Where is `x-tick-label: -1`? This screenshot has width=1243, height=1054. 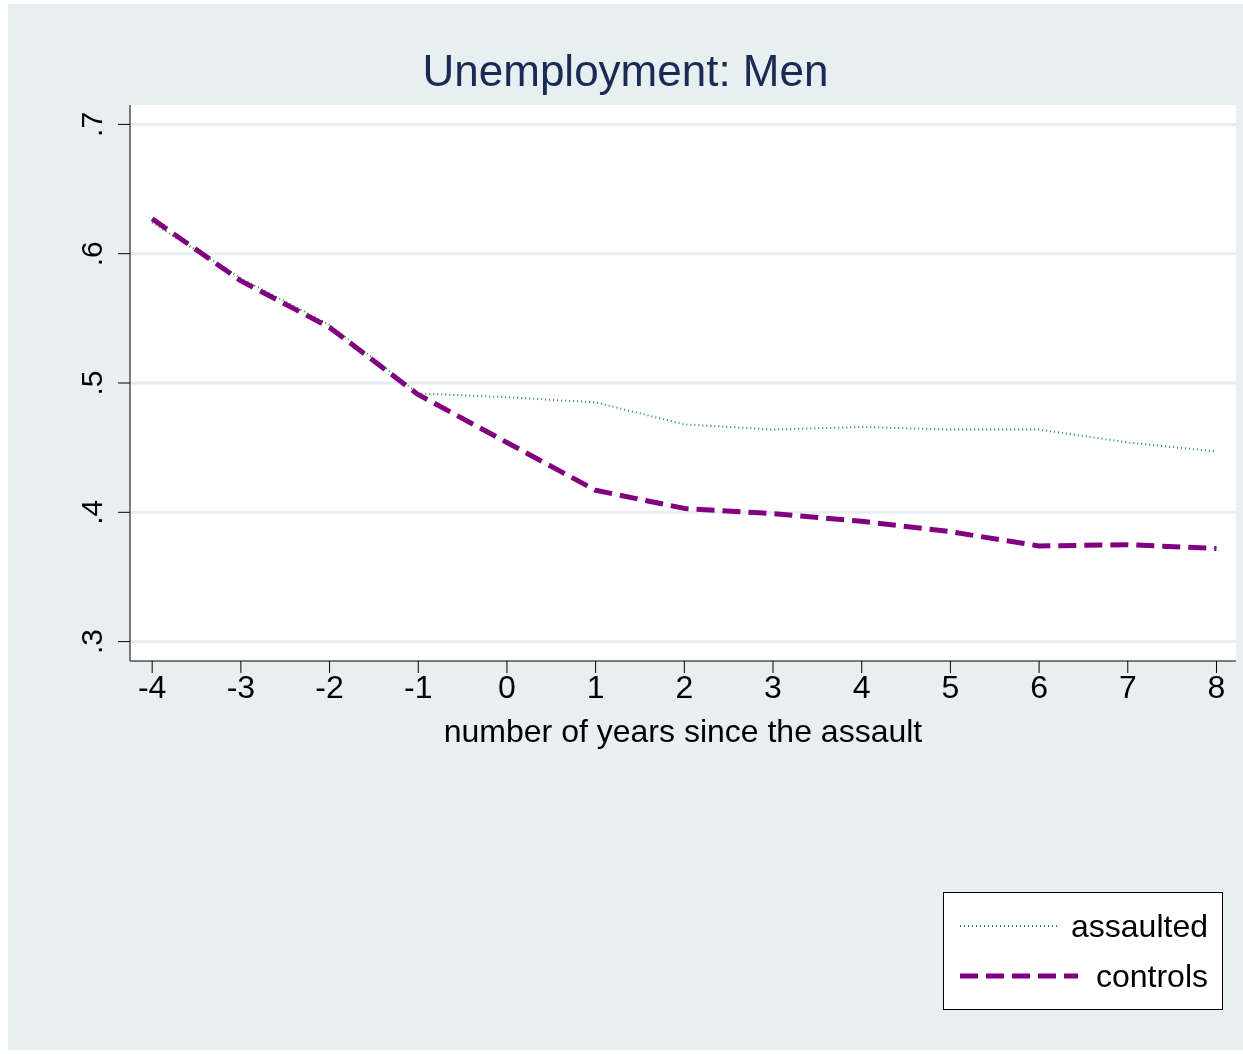
x-tick-label: -1 is located at coordinates (418, 686).